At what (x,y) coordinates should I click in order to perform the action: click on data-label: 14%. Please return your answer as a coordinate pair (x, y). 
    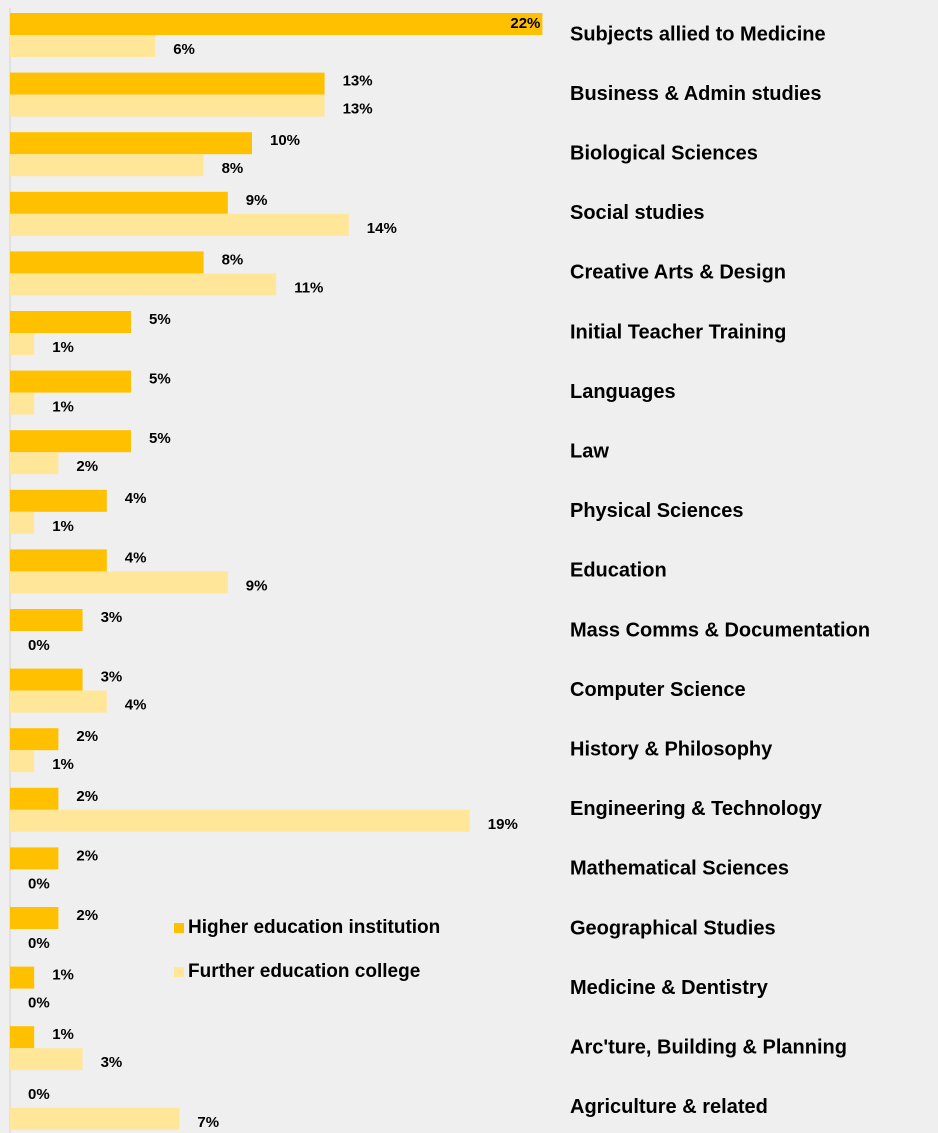
    Looking at the image, I should click on (382, 228).